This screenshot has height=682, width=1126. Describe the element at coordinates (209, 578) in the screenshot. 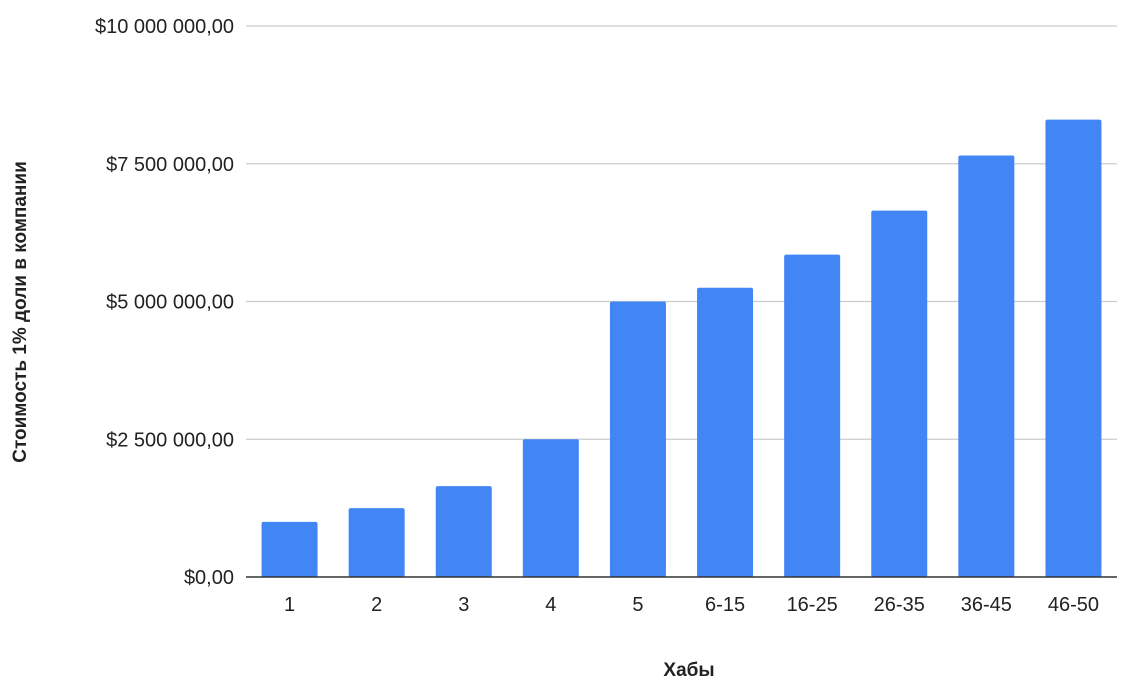

I see `y-tick-label: $0,00` at that location.